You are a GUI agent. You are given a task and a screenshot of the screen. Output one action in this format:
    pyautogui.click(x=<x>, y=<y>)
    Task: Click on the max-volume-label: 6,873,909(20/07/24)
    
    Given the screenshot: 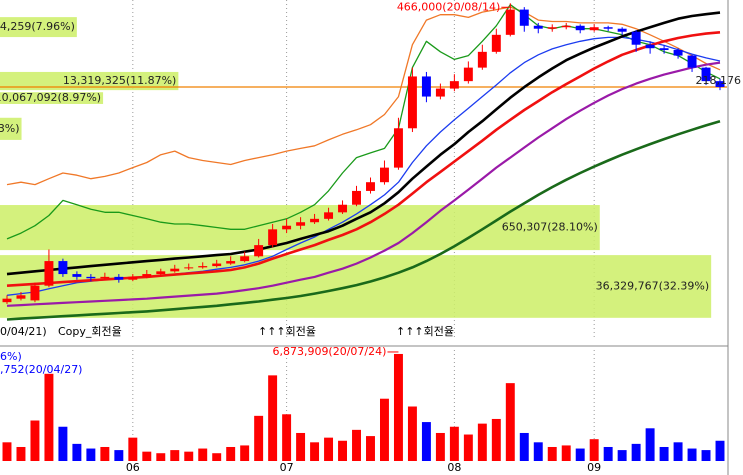 What is the action you would take?
    pyautogui.click(x=329, y=351)
    